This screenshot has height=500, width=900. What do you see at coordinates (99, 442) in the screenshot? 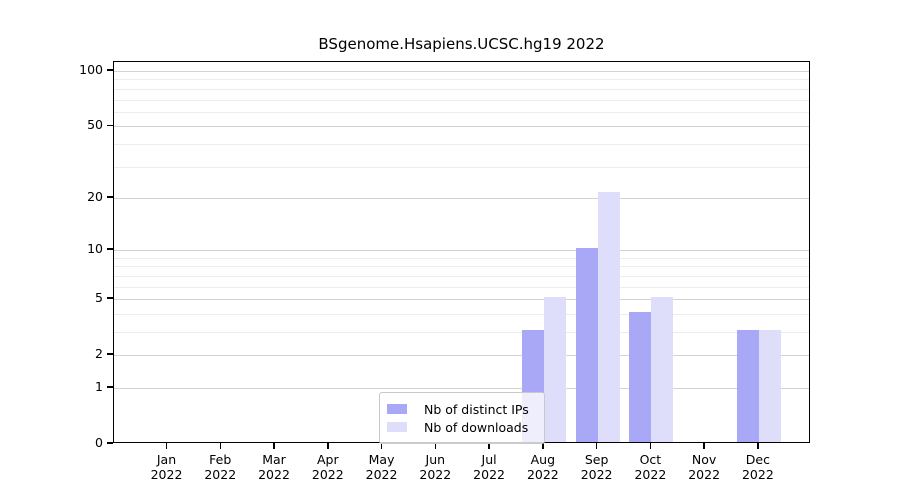
I see `y-tick-label-0: 0` at bounding box center [99, 442].